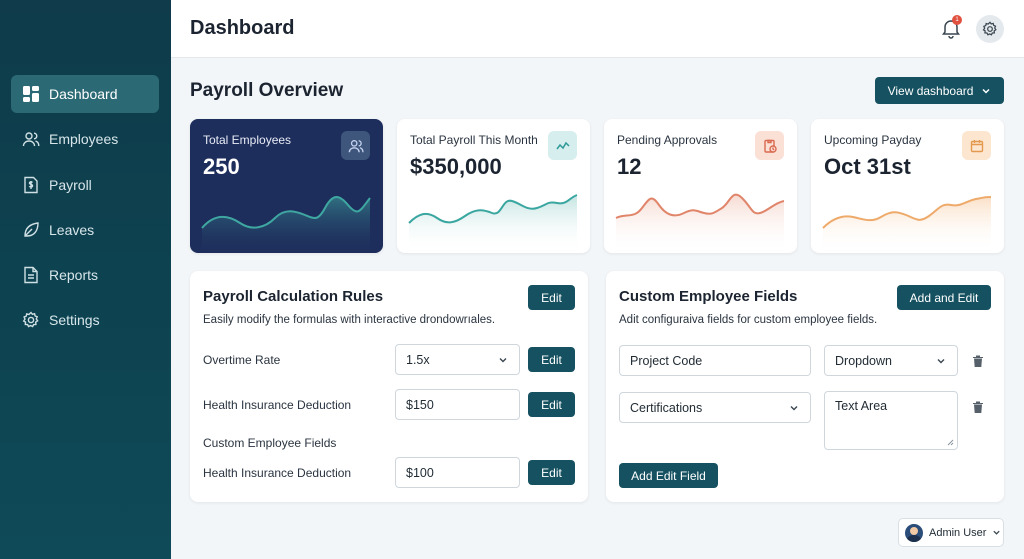 The width and height of the screenshot is (1024, 559). What do you see at coordinates (667, 140) in the screenshot?
I see `stat-label: Pending Approvals` at bounding box center [667, 140].